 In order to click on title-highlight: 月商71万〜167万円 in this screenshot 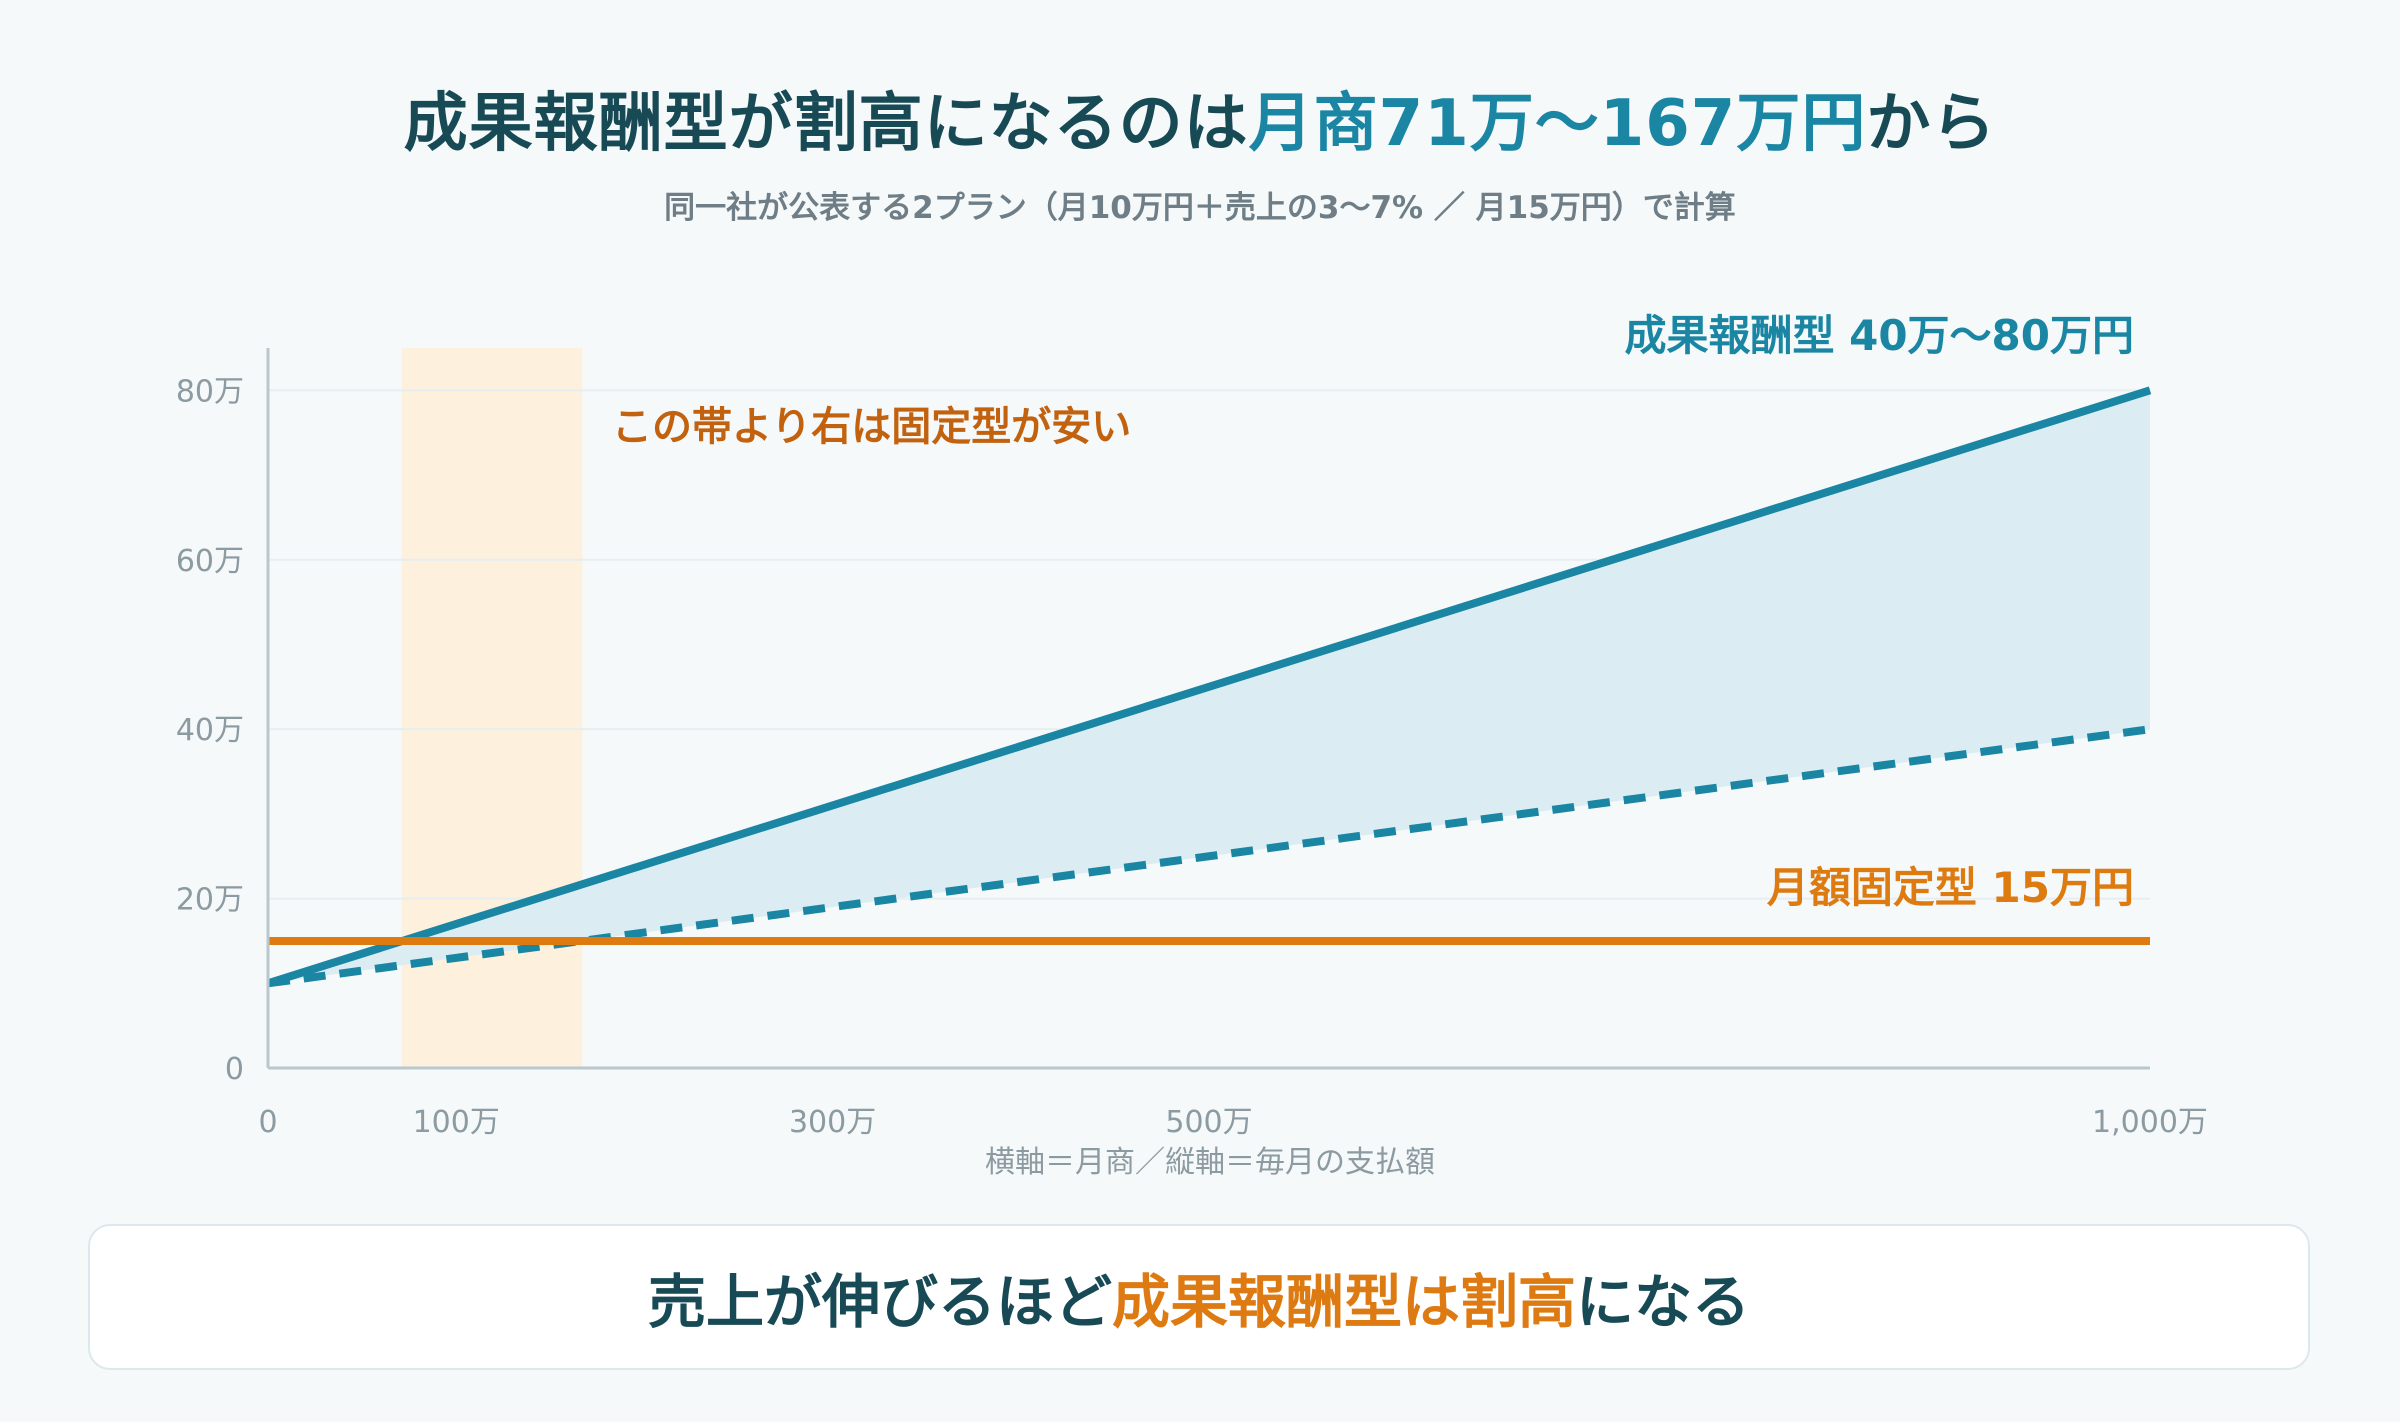, I will do `click(1557, 124)`.